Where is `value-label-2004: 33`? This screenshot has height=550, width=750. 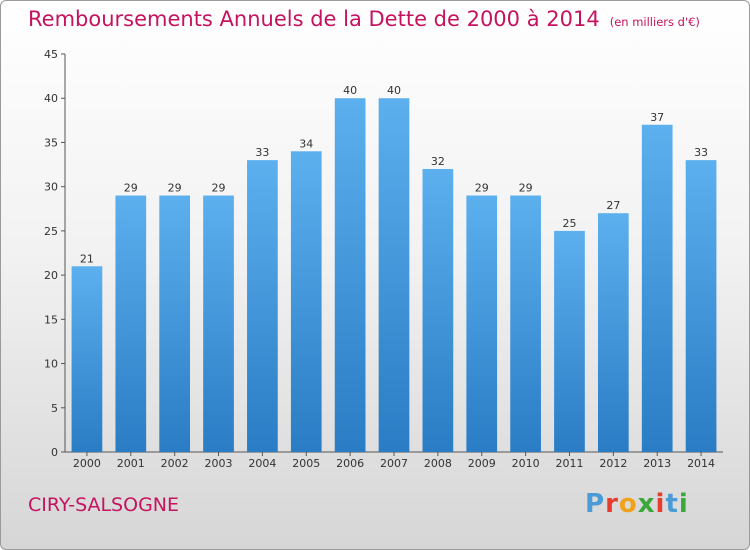
value-label-2004: 33 is located at coordinates (262, 152).